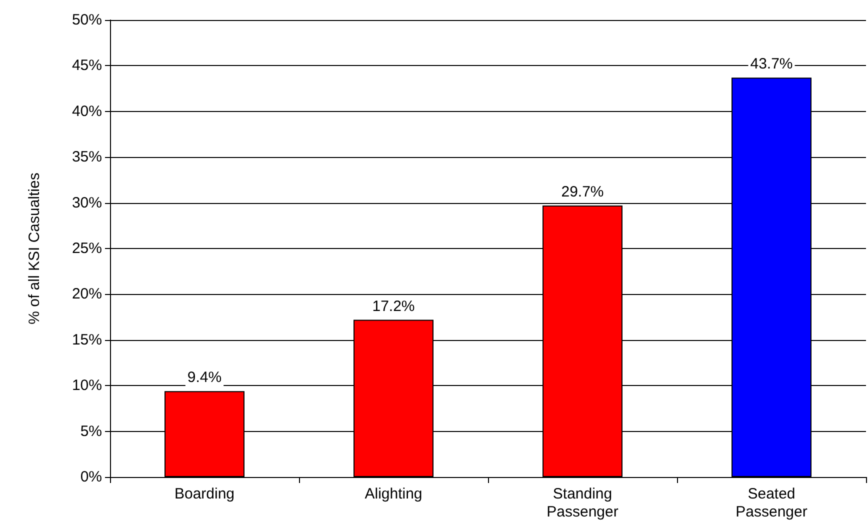  I want to click on data-label: 43.7%, so click(771, 64).